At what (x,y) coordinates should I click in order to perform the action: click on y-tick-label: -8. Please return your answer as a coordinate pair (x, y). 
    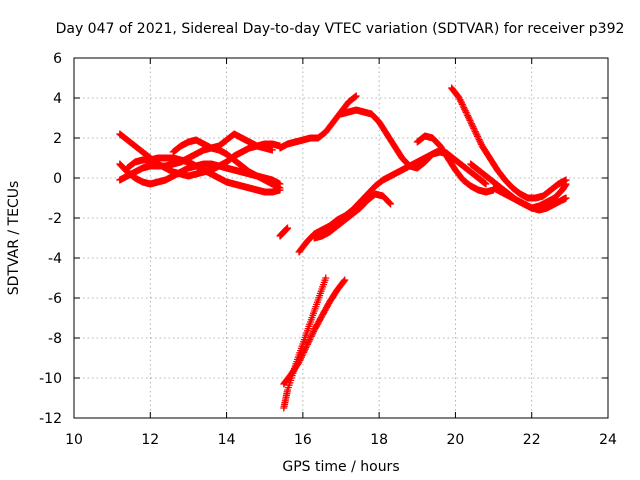
    Looking at the image, I should click on (55, 339).